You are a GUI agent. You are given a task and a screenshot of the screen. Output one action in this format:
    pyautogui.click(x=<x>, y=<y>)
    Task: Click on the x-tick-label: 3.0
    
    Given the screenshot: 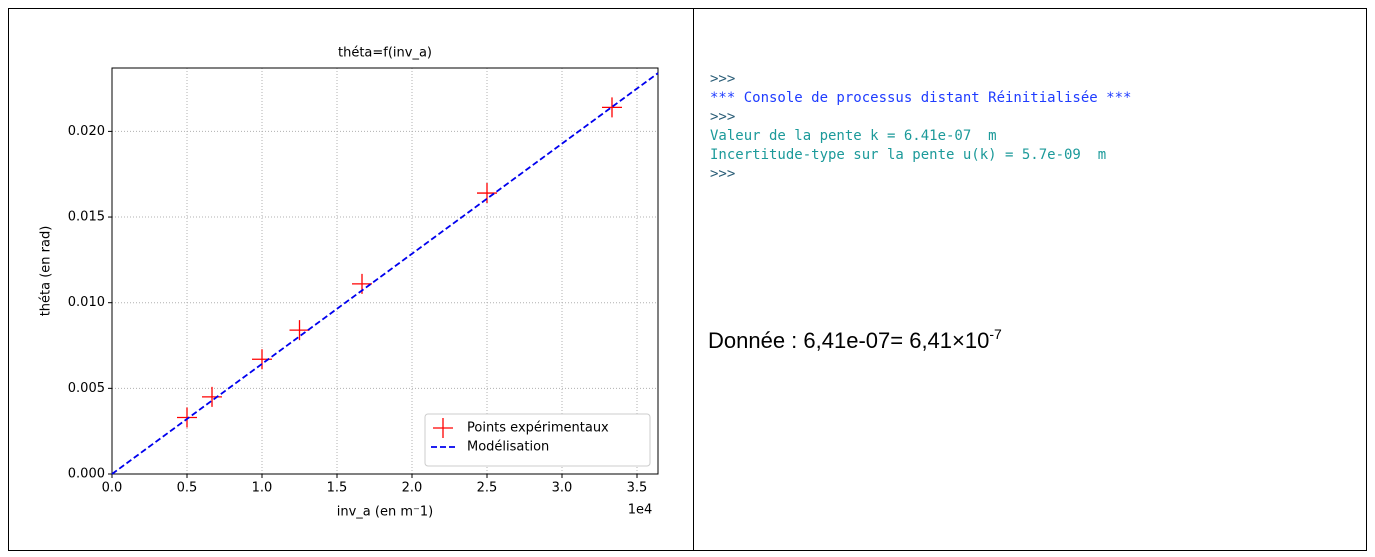 What is the action you would take?
    pyautogui.click(x=562, y=488)
    